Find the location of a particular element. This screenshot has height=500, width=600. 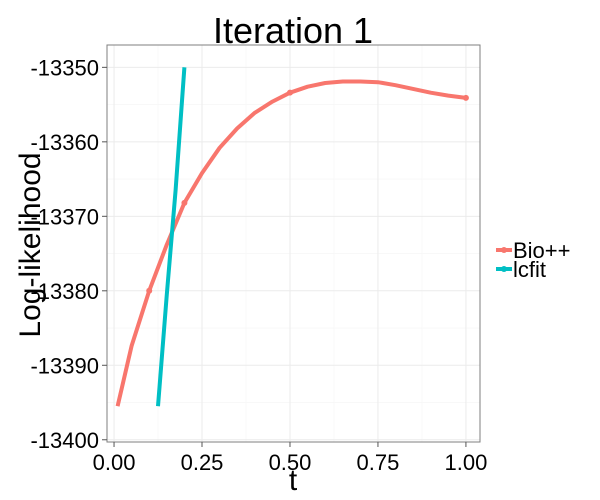

legend-label-lcfit: lcfit is located at coordinates (529, 269).